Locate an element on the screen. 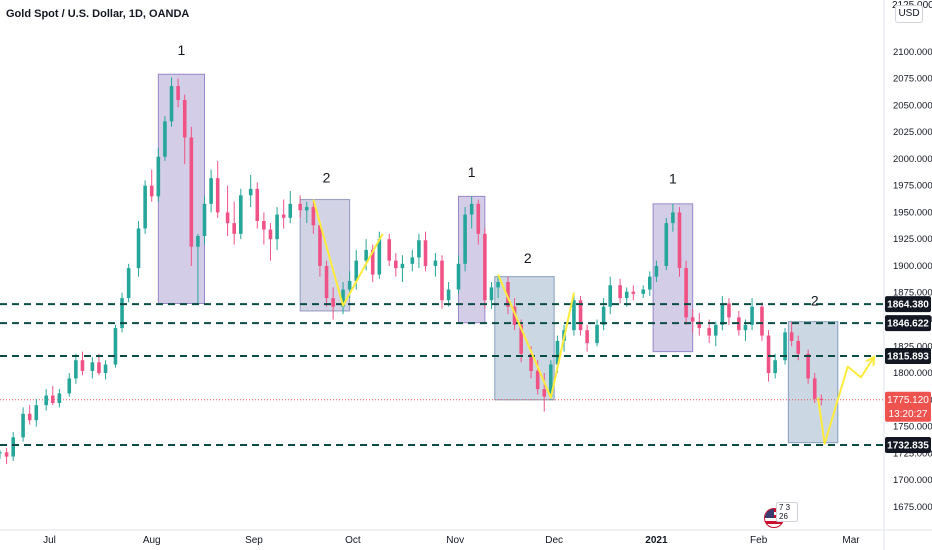 The height and width of the screenshot is (550, 932). level-label-bg is located at coordinates (908, 304).